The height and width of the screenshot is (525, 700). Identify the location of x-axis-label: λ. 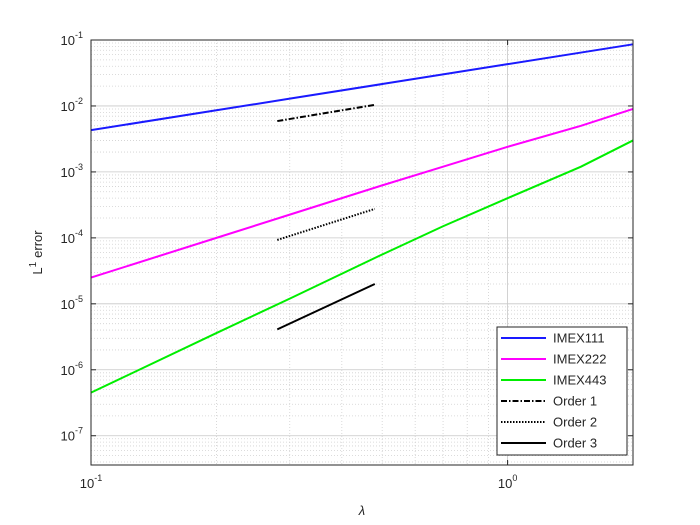
(361, 510).